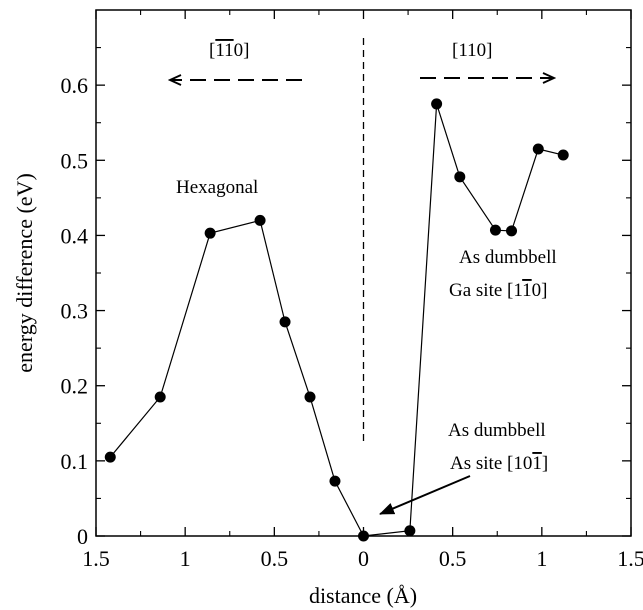  I want to click on x-axis-label: distance (Å), so click(363, 595).